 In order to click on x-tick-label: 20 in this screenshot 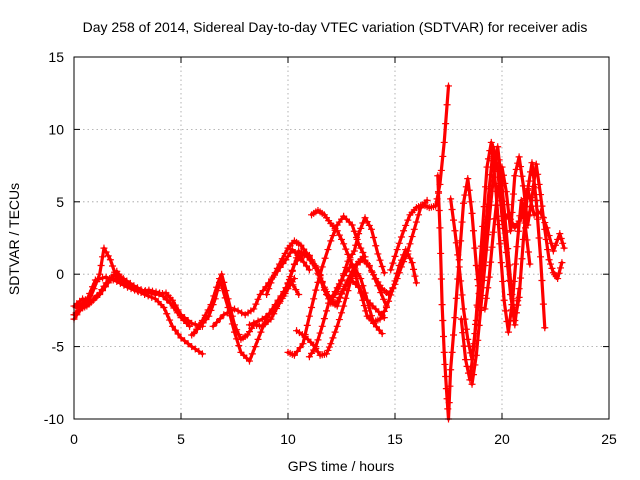, I will do `click(502, 439)`.